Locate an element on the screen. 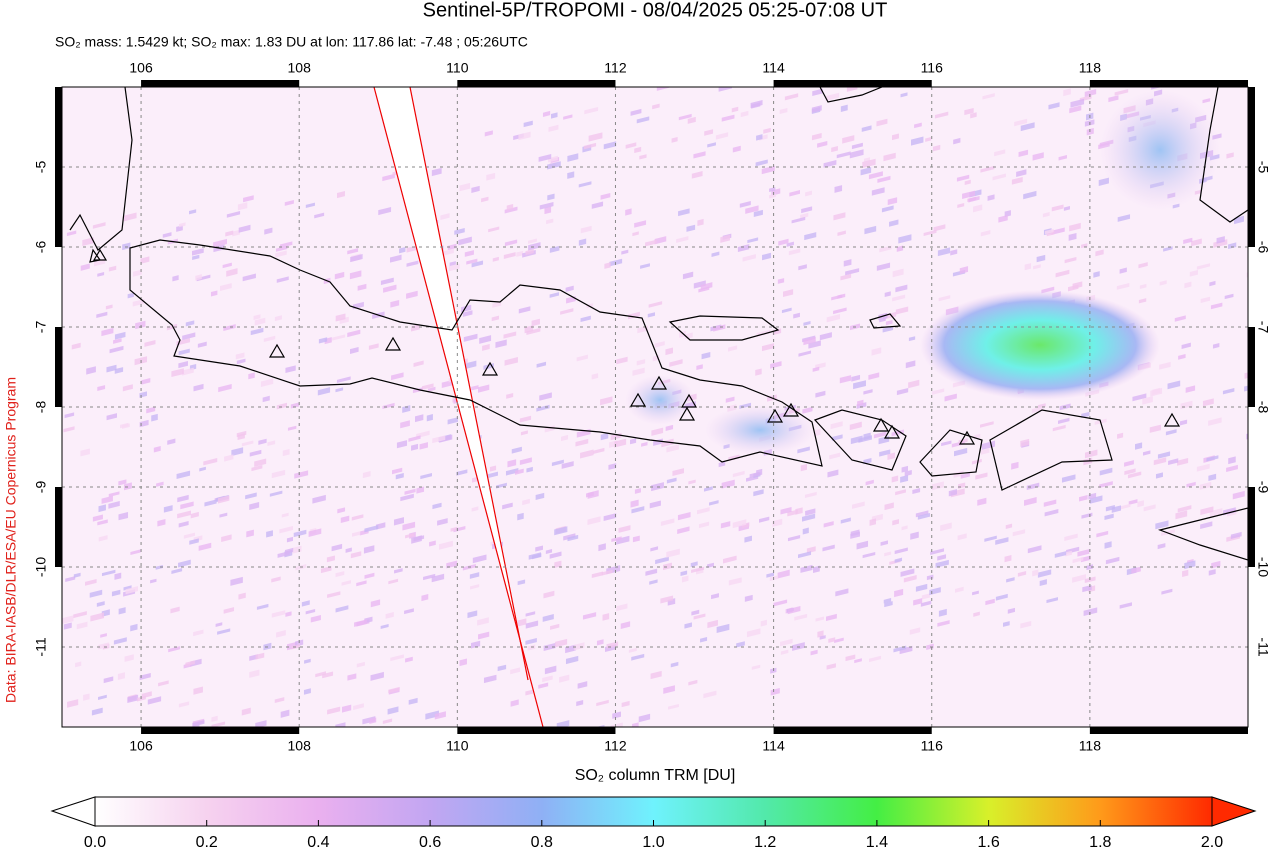  orbit-edge is located at coordinates (469, 384).